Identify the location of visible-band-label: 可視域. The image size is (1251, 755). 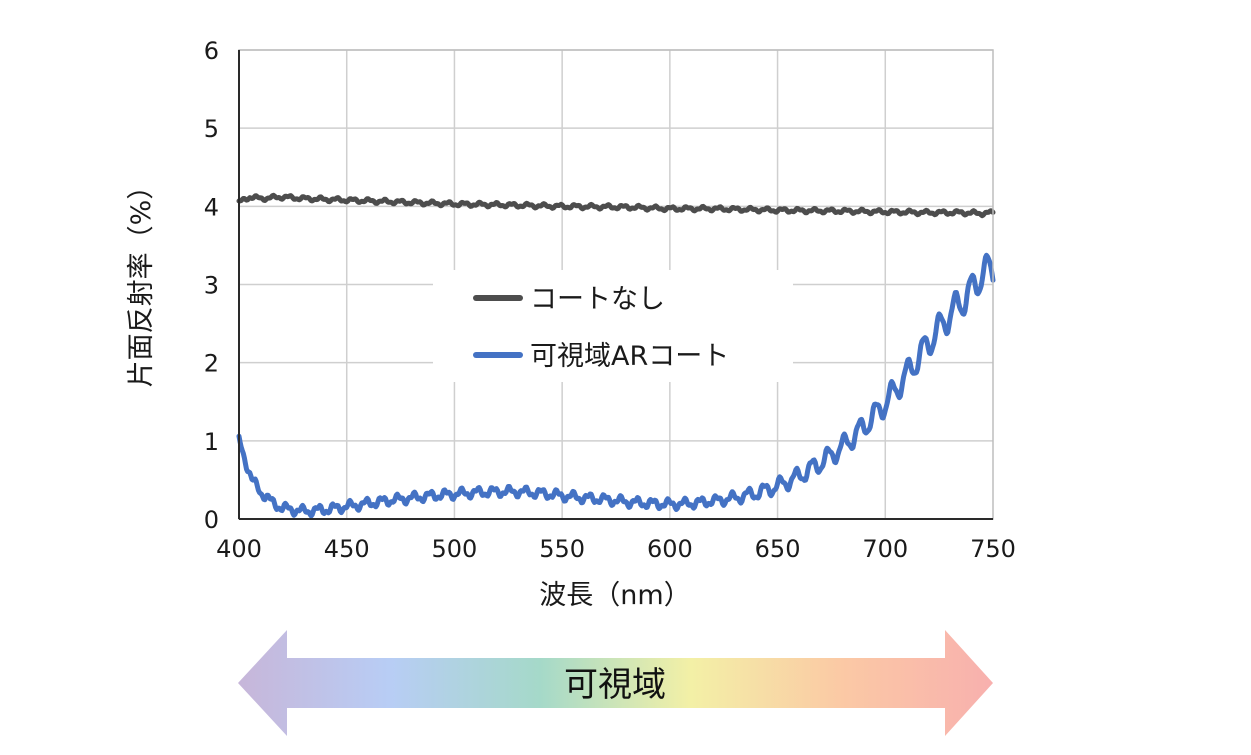
(615, 685).